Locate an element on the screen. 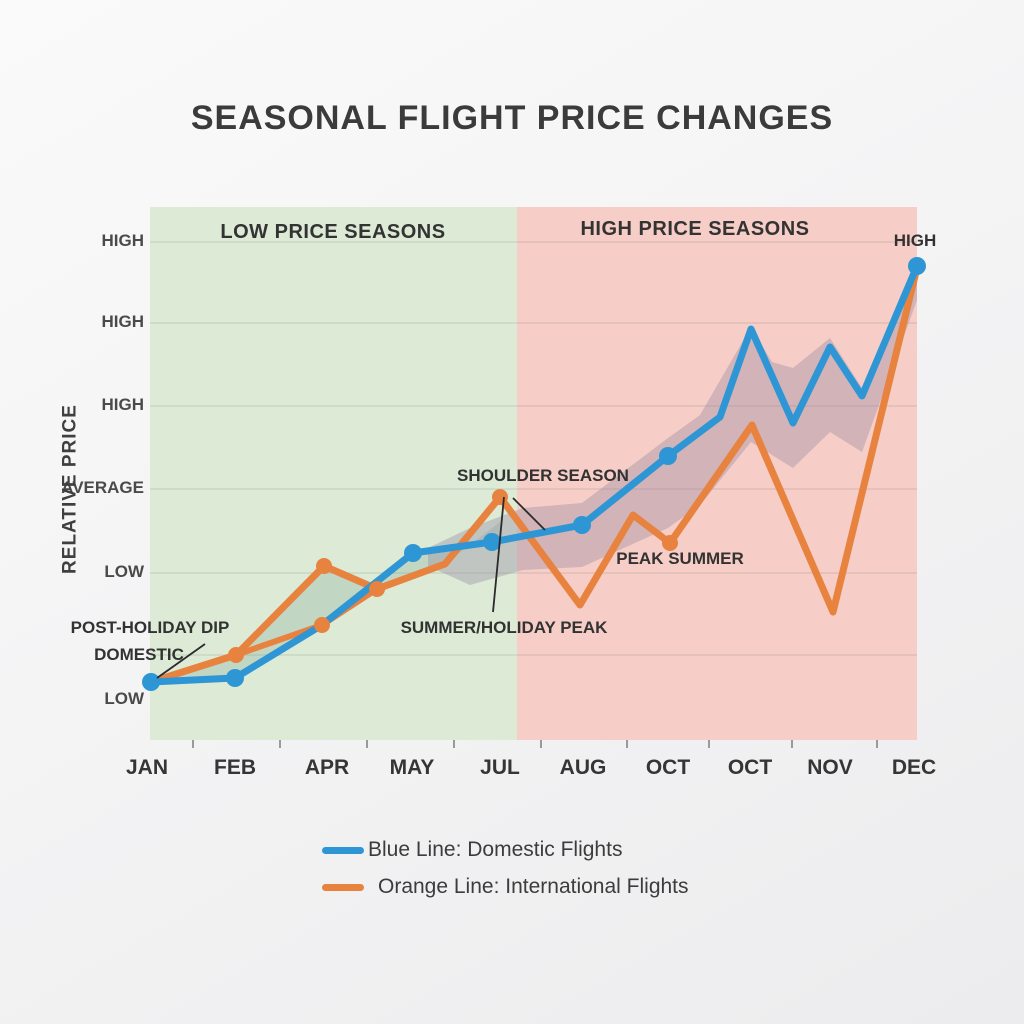  annotation-shoulder-season: SHOULDER SEASON is located at coordinates (543, 475).